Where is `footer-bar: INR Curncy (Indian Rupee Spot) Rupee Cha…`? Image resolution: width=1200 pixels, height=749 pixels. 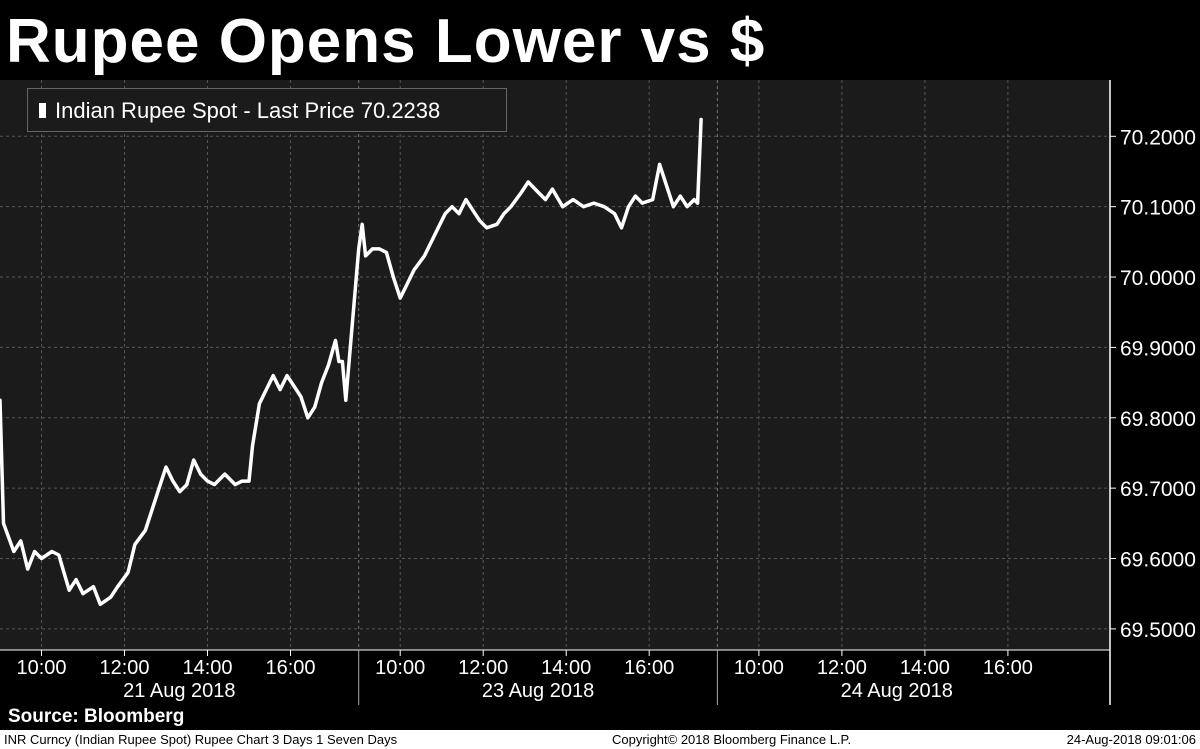
footer-bar: INR Curncy (Indian Rupee Spot) Rupee Cha… is located at coordinates (600, 739).